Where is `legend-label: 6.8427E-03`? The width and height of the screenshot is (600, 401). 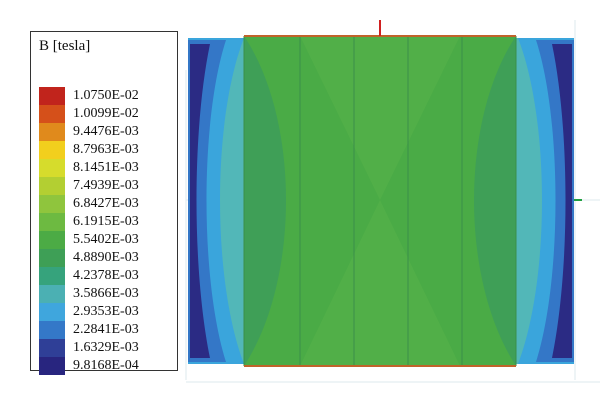
legend-label: 6.8427E-03 is located at coordinates (106, 203).